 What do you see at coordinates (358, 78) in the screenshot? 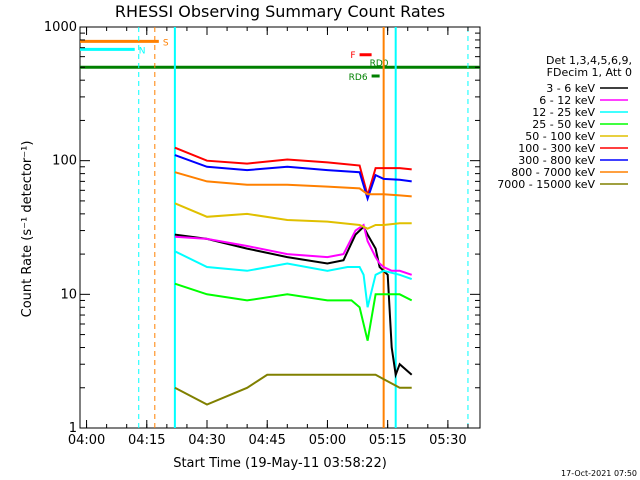
I see `flag-label-rd6: RD6` at bounding box center [358, 78].